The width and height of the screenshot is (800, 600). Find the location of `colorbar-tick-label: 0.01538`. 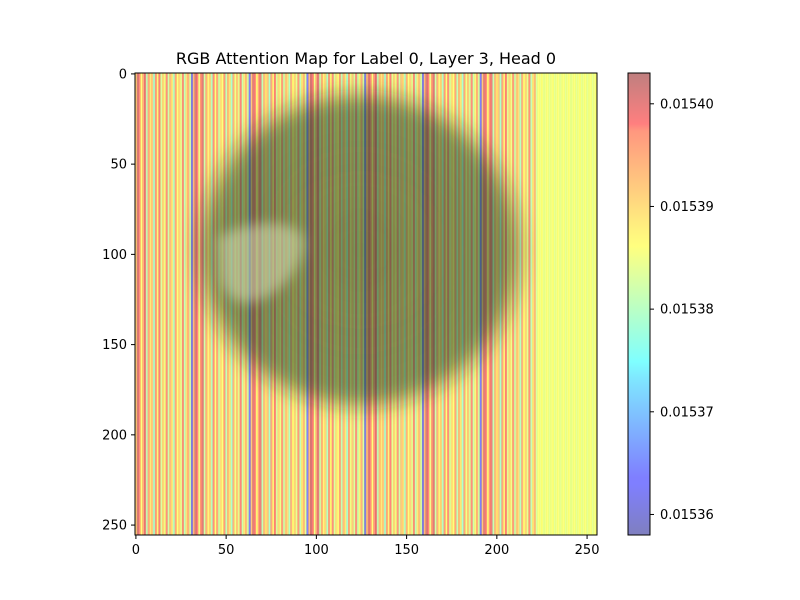

colorbar-tick-label: 0.01538 is located at coordinates (687, 310).